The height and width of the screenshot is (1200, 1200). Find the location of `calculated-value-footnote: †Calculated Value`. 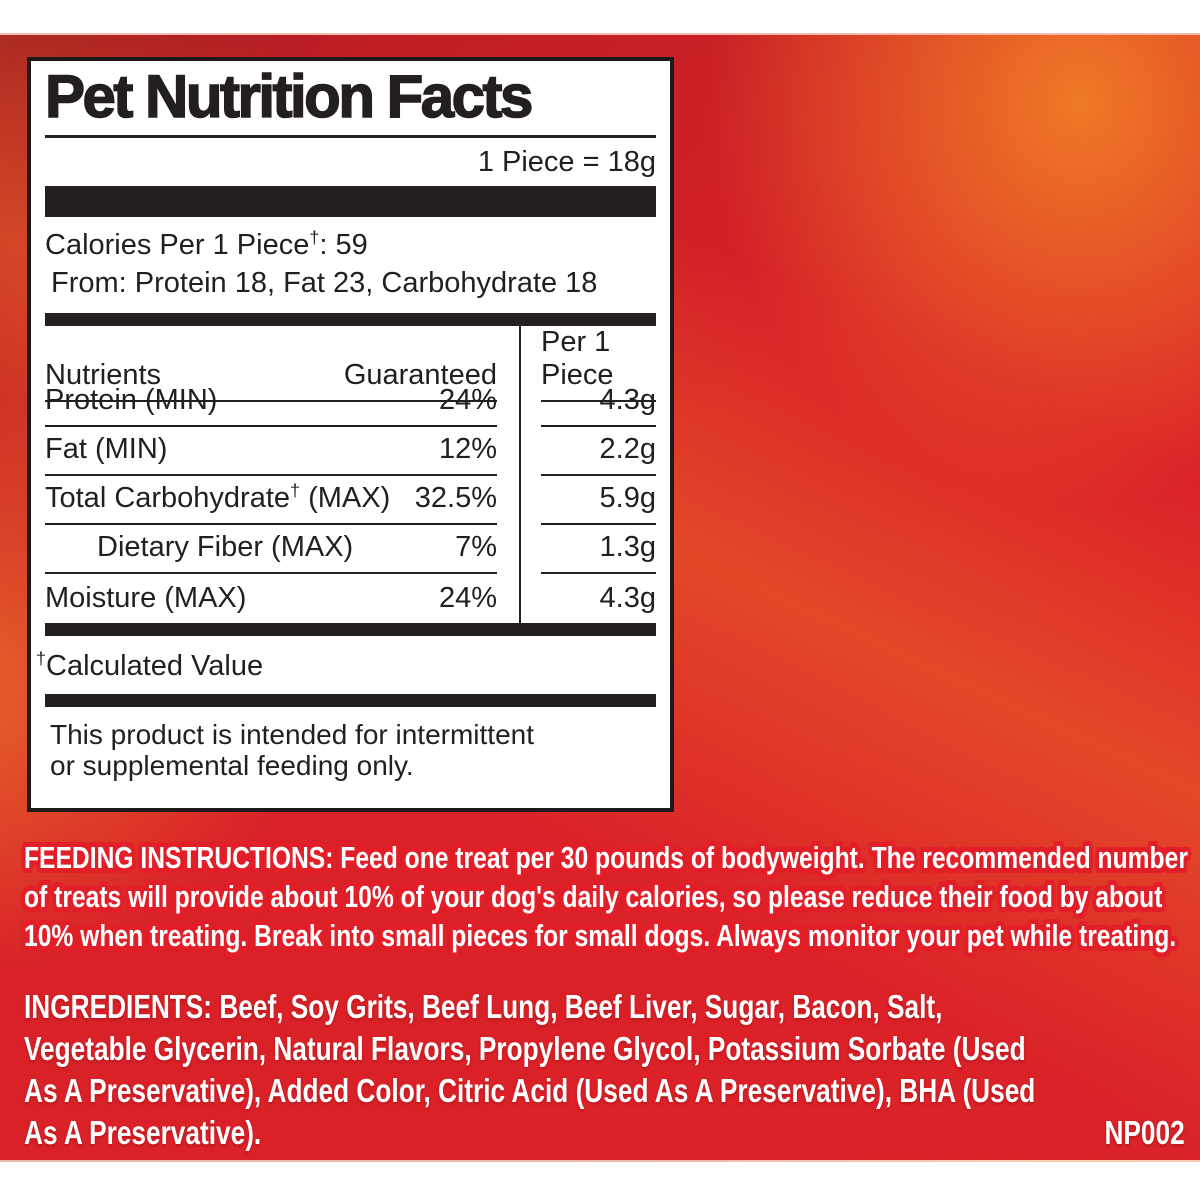

calculated-value-footnote: †Calculated Value is located at coordinates (346, 666).